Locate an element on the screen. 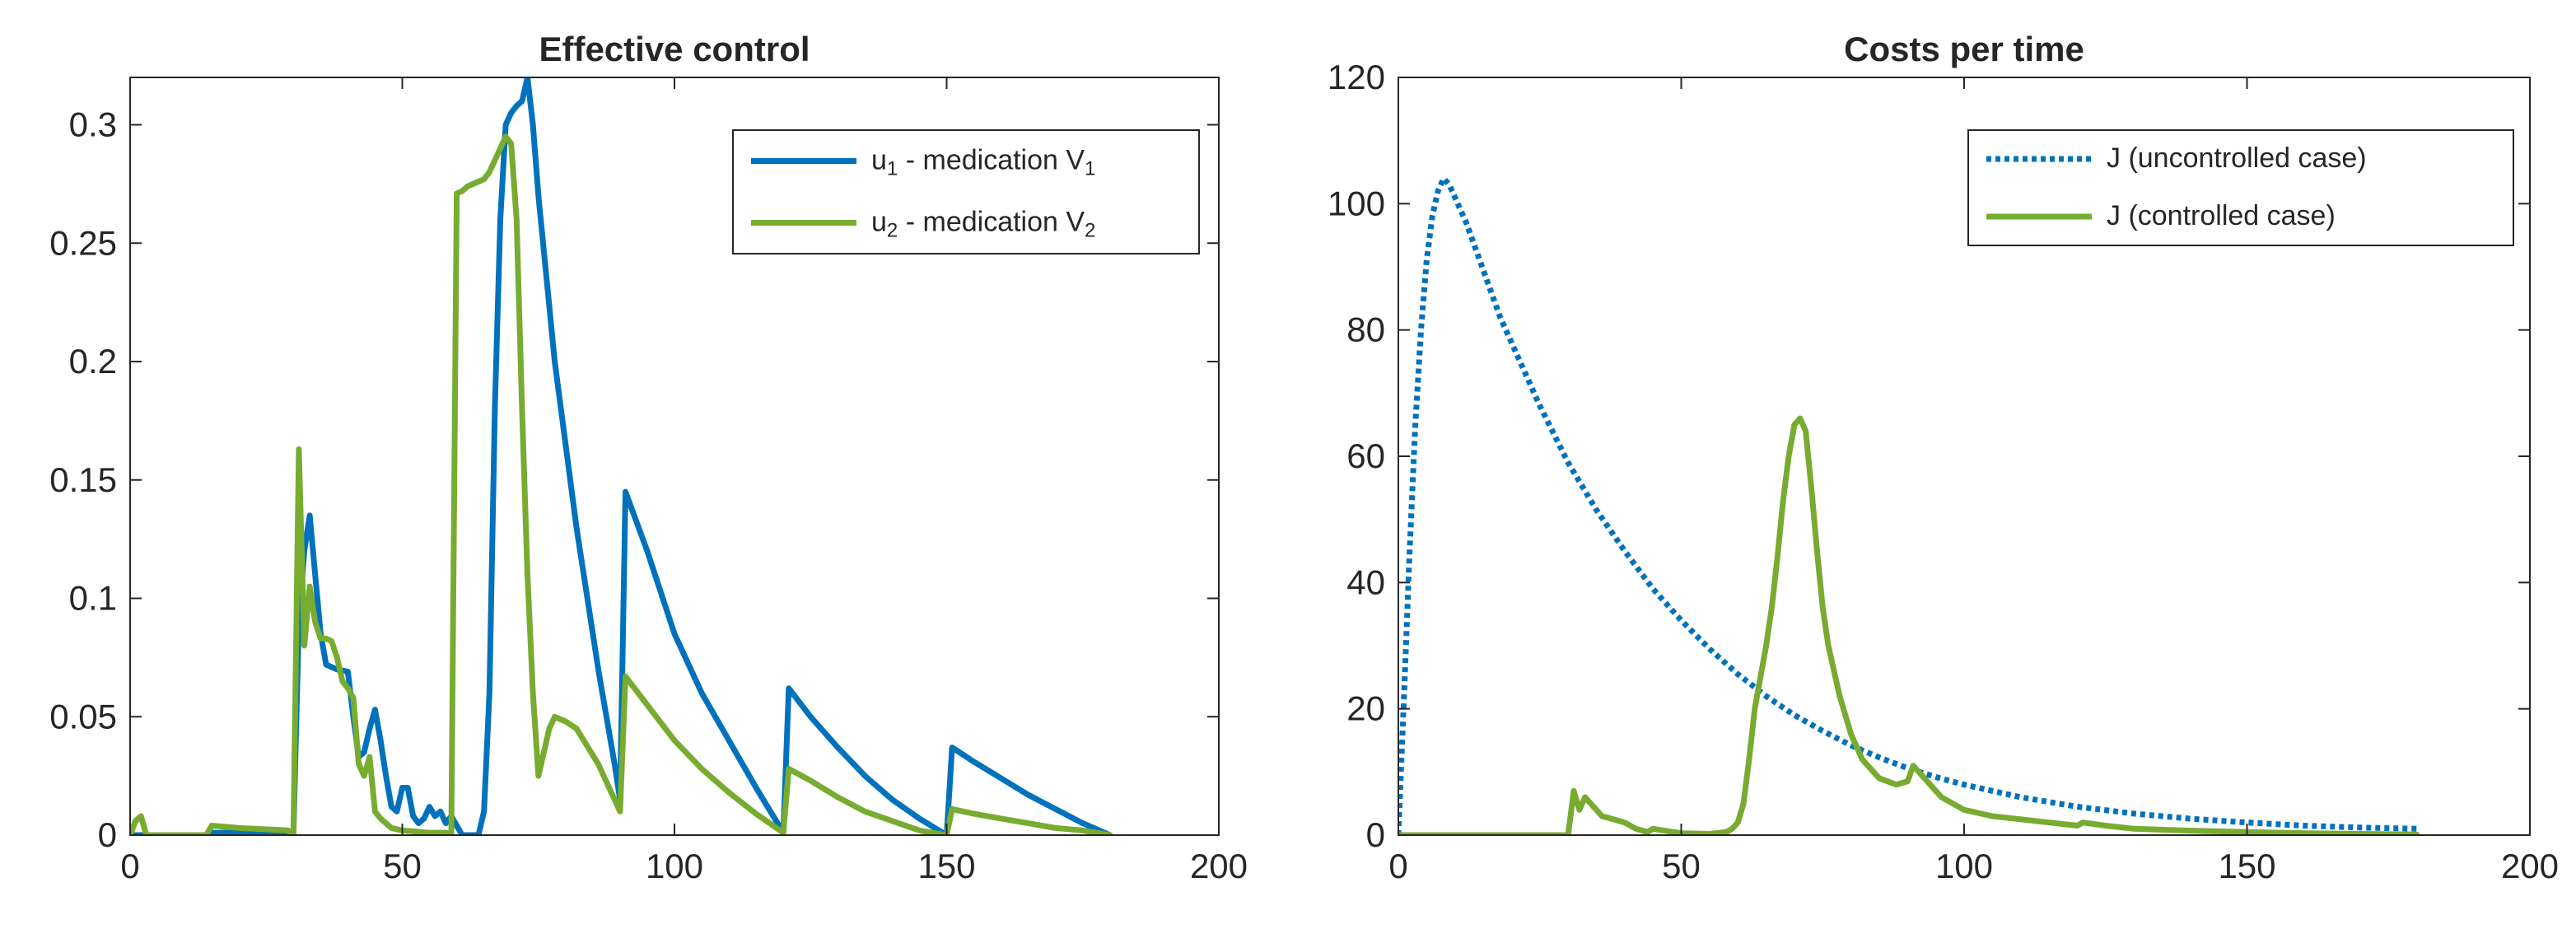  legend-sub1: 1 is located at coordinates (892, 169).